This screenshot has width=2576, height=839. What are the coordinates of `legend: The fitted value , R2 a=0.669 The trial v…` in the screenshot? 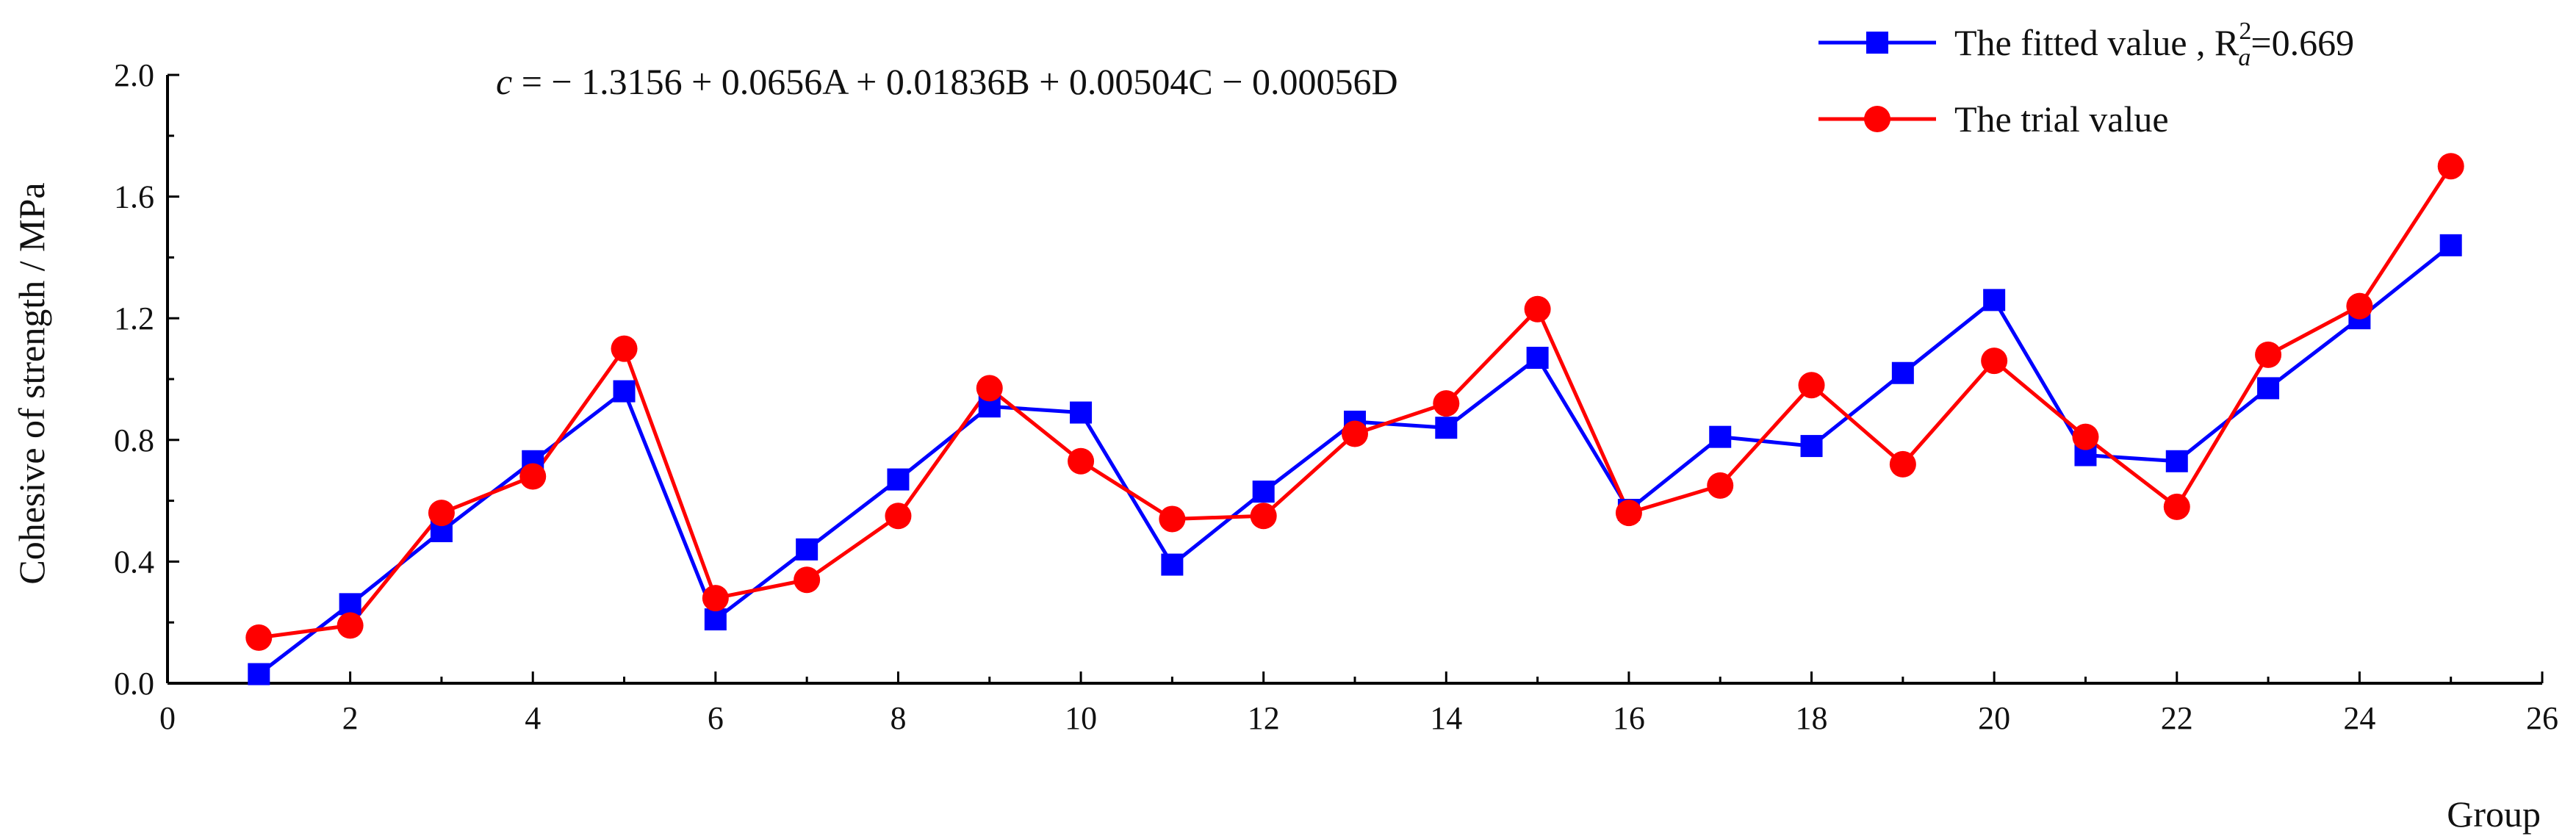 It's located at (2086, 79).